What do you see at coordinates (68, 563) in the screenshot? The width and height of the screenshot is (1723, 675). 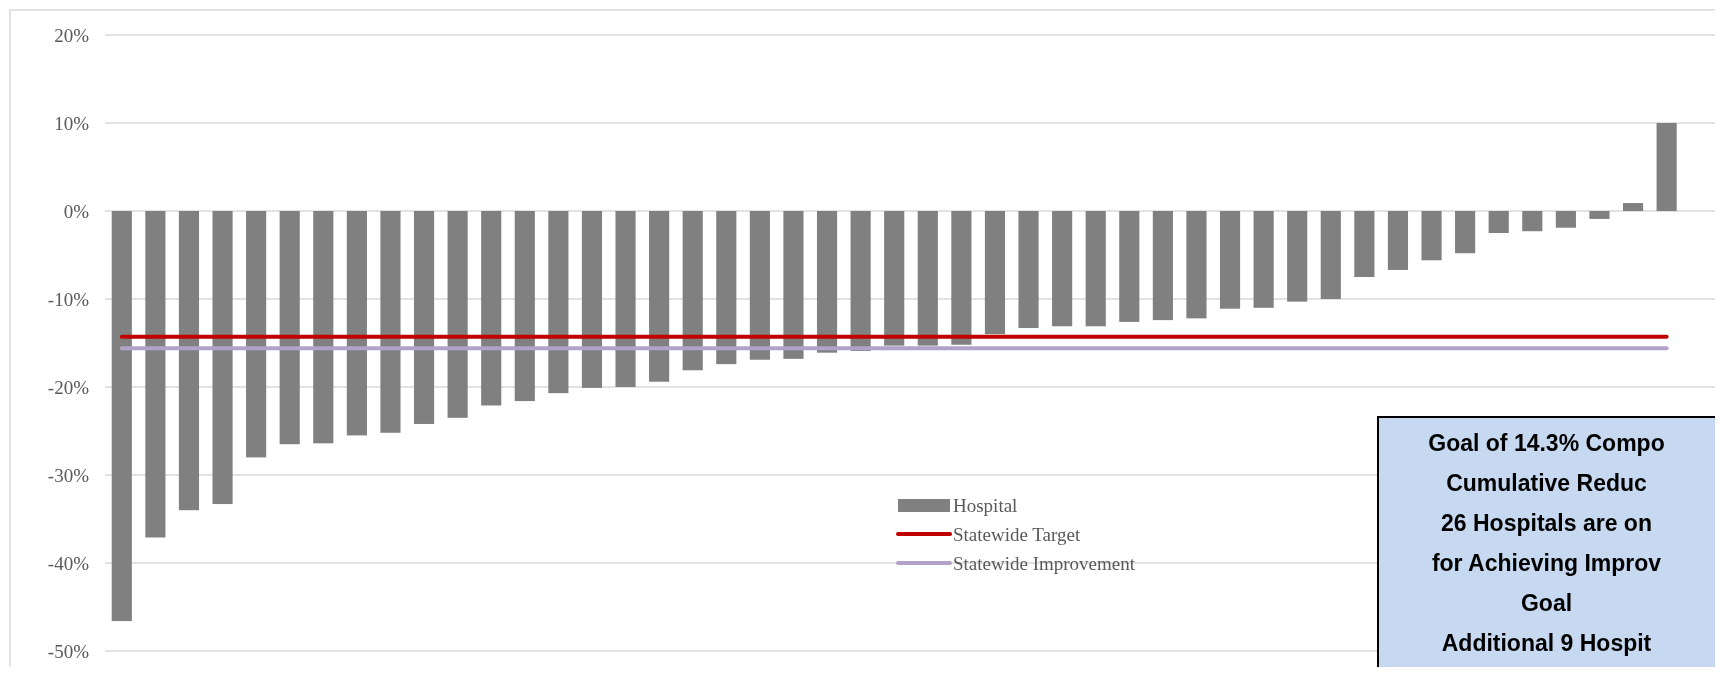 I see `y-tick-label: -40%` at bounding box center [68, 563].